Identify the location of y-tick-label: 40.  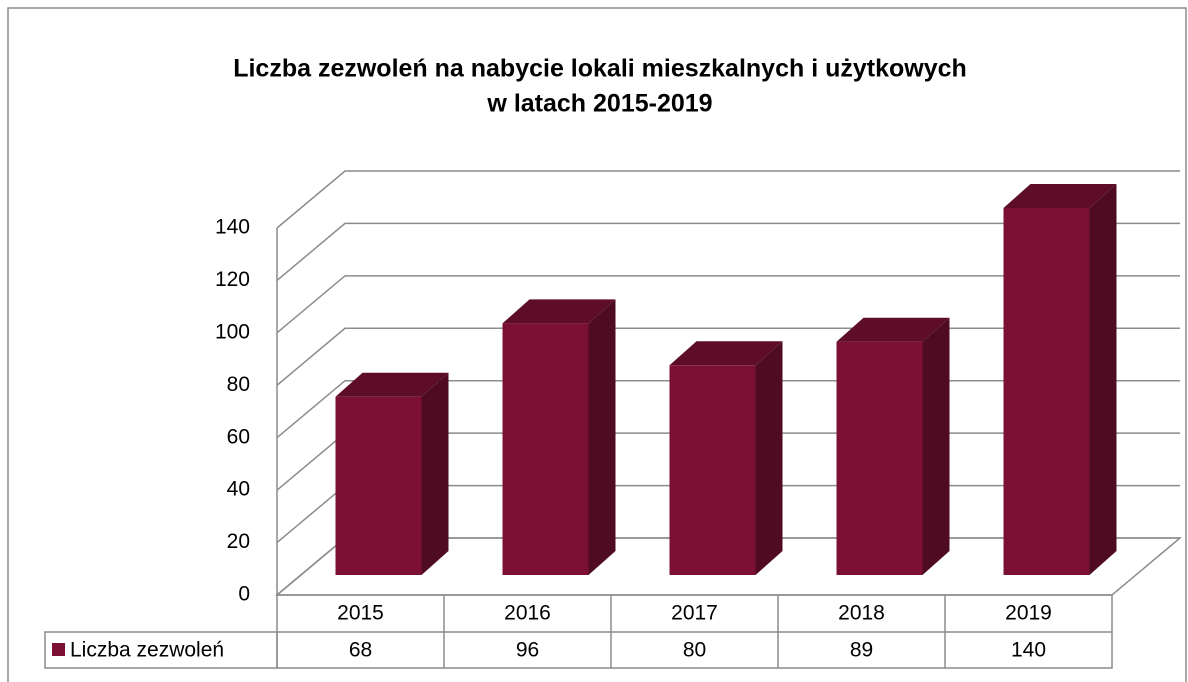
(238, 489).